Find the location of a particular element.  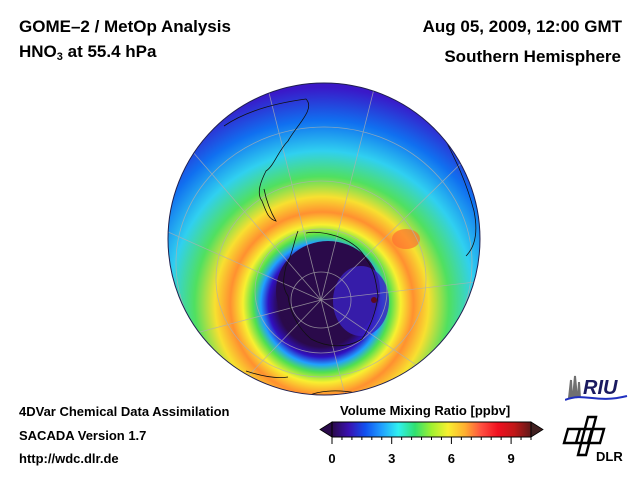

title-line-1: GOME–2 / MetOp Analysis is located at coordinates (125, 26).